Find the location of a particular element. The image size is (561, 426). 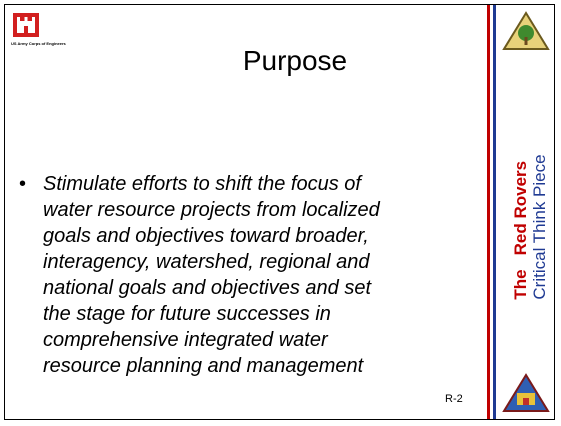

sidebar-team: Red Rovers is located at coordinates (520, 208).